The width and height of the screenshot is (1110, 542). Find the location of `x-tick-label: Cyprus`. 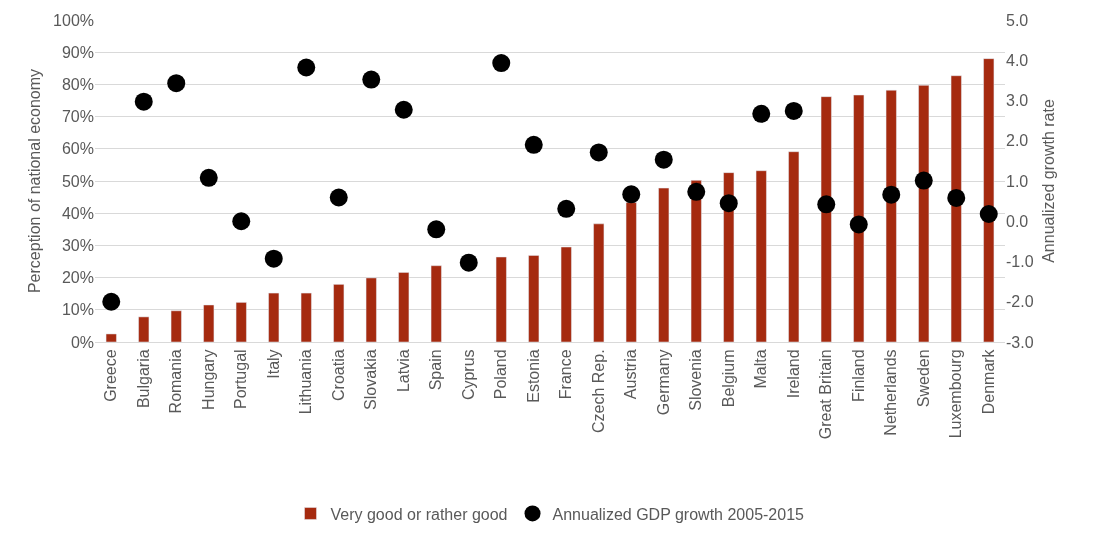

x-tick-label: Cyprus is located at coordinates (468, 375).